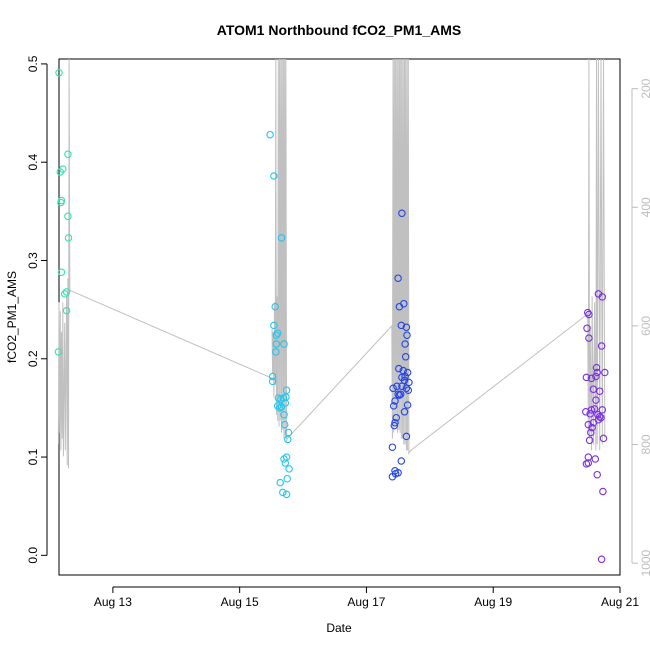 Image resolution: width=650 pixels, height=650 pixels. Describe the element at coordinates (33, 555) in the screenshot. I see `y-tick-label: 0.0` at that location.